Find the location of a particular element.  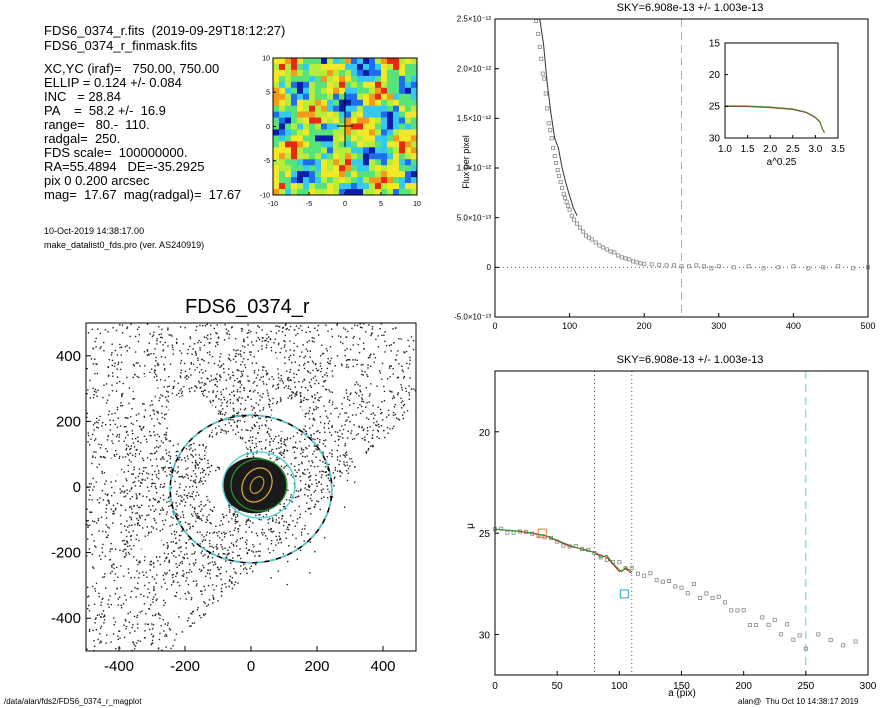

x-tick-label: 400 is located at coordinates (382, 666).